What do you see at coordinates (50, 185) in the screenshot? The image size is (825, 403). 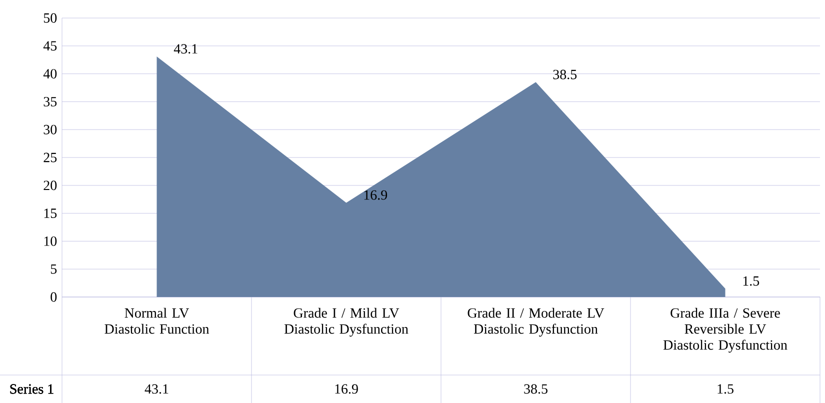 I see `y-tick-label: 20` at bounding box center [50, 185].